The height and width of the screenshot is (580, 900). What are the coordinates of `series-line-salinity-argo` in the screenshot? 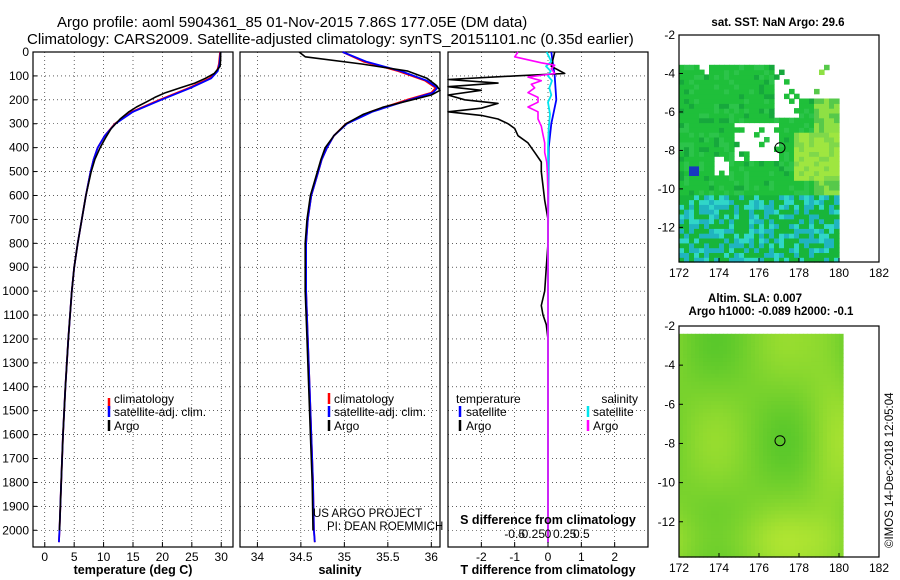 It's located at (534, 297).